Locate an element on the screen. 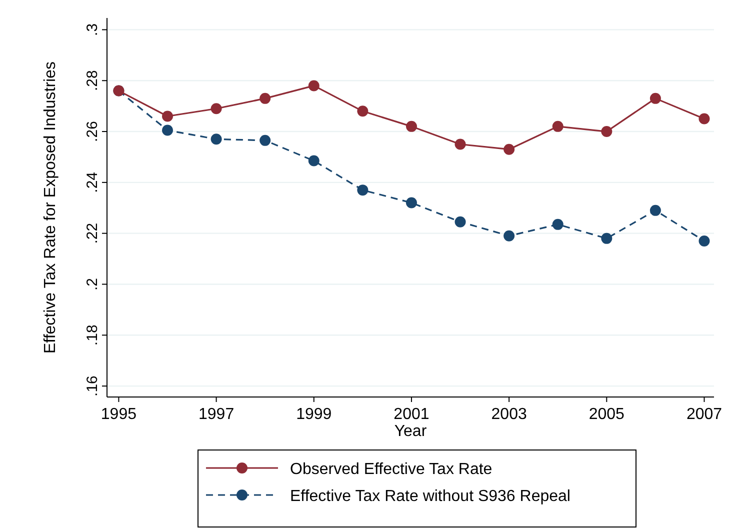  y-tick-label: .3 is located at coordinates (92, 29).